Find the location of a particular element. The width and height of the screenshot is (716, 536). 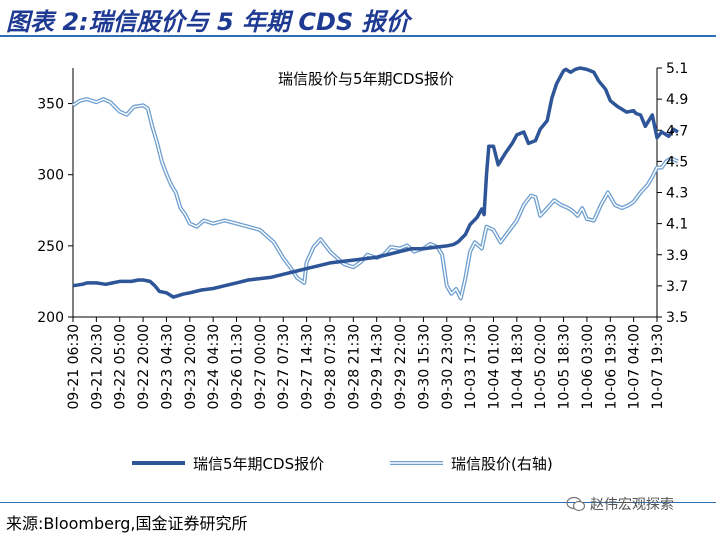

y-right-tick-label: 4.7 is located at coordinates (677, 131).